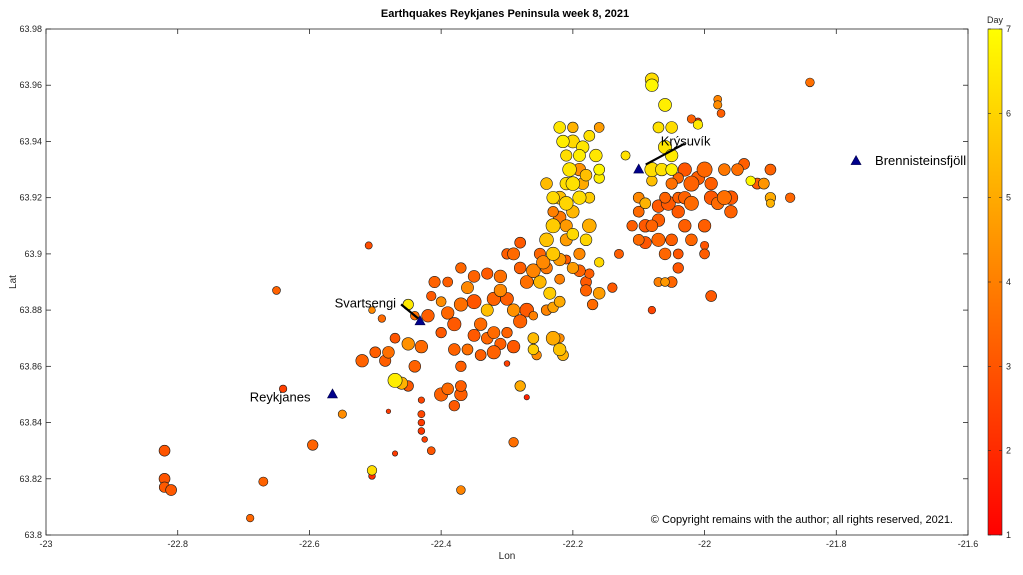 Image resolution: width=1023 pixels, height=575 pixels. Describe the element at coordinates (665, 154) in the screenshot. I see `site-leader-line` at that location.